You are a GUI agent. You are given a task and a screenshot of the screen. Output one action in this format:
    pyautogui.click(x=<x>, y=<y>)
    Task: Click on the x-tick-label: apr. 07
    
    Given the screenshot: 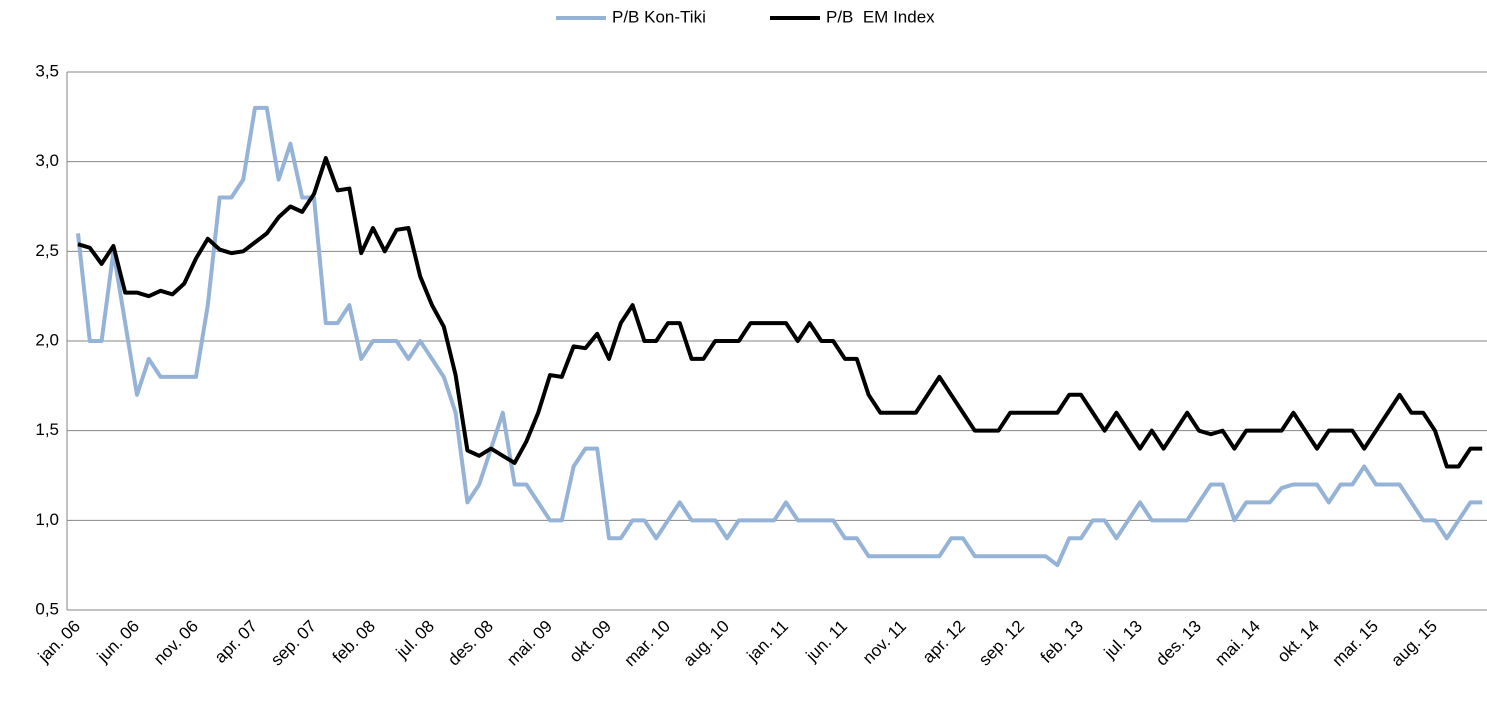 What is the action you would take?
    pyautogui.click(x=236, y=642)
    